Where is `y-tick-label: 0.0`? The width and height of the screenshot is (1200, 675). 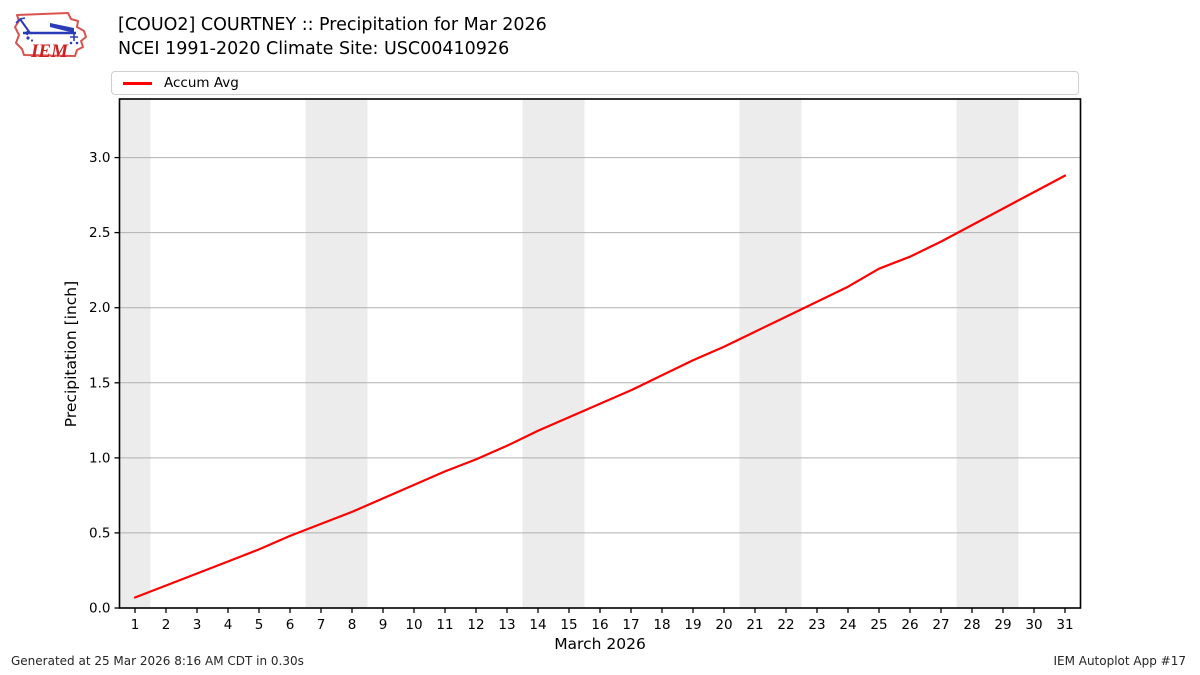
y-tick-label: 0.0 is located at coordinates (99, 609).